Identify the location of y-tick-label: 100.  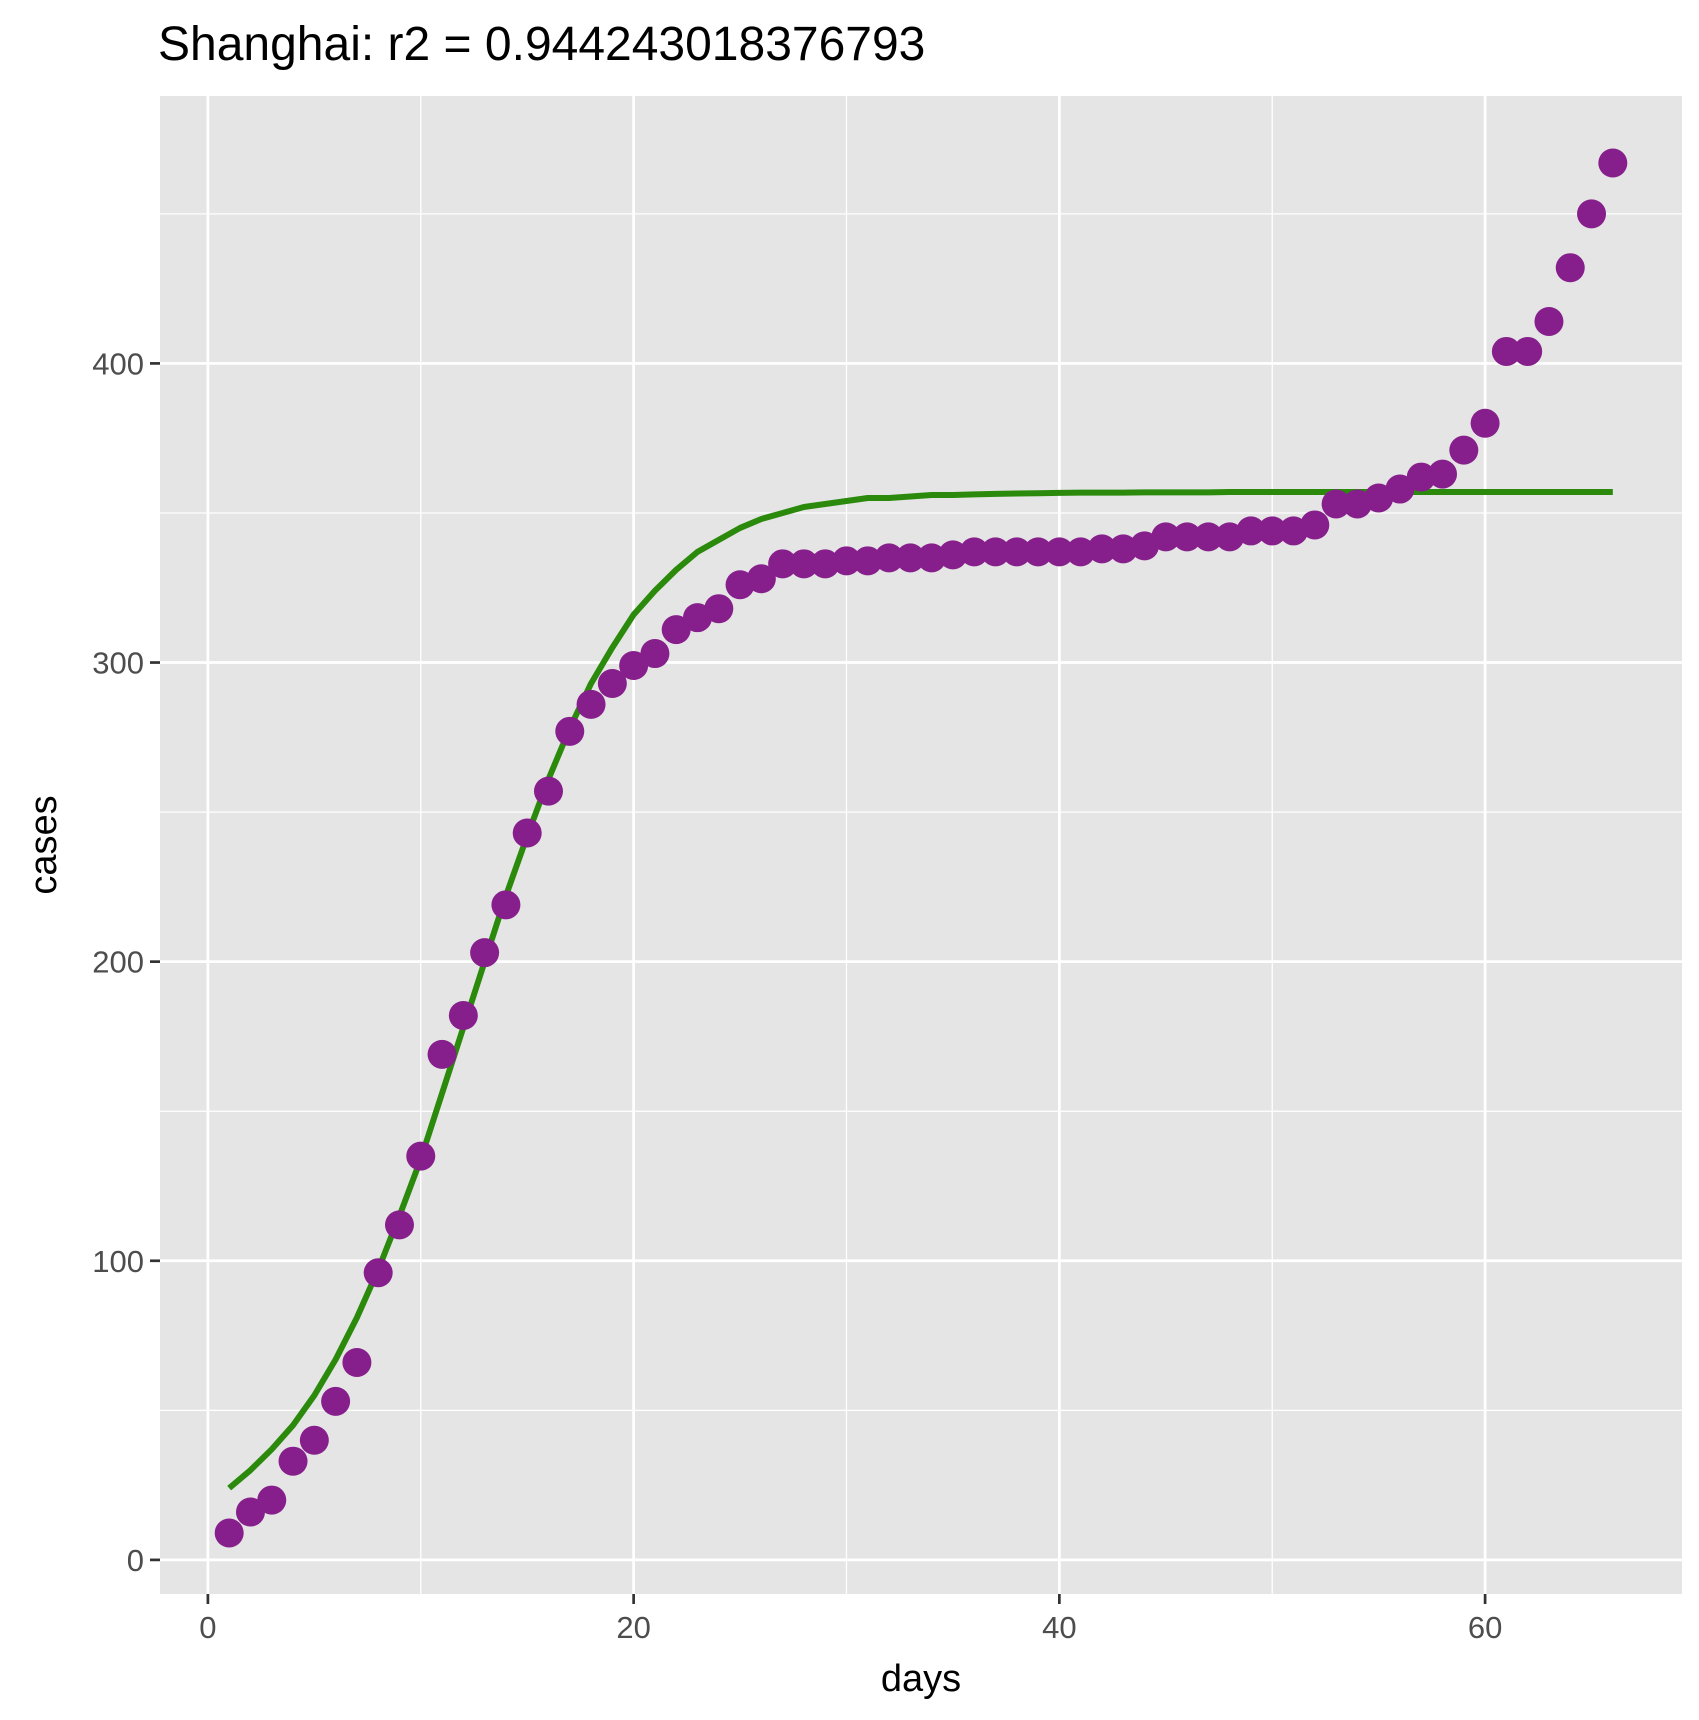
(118, 1261).